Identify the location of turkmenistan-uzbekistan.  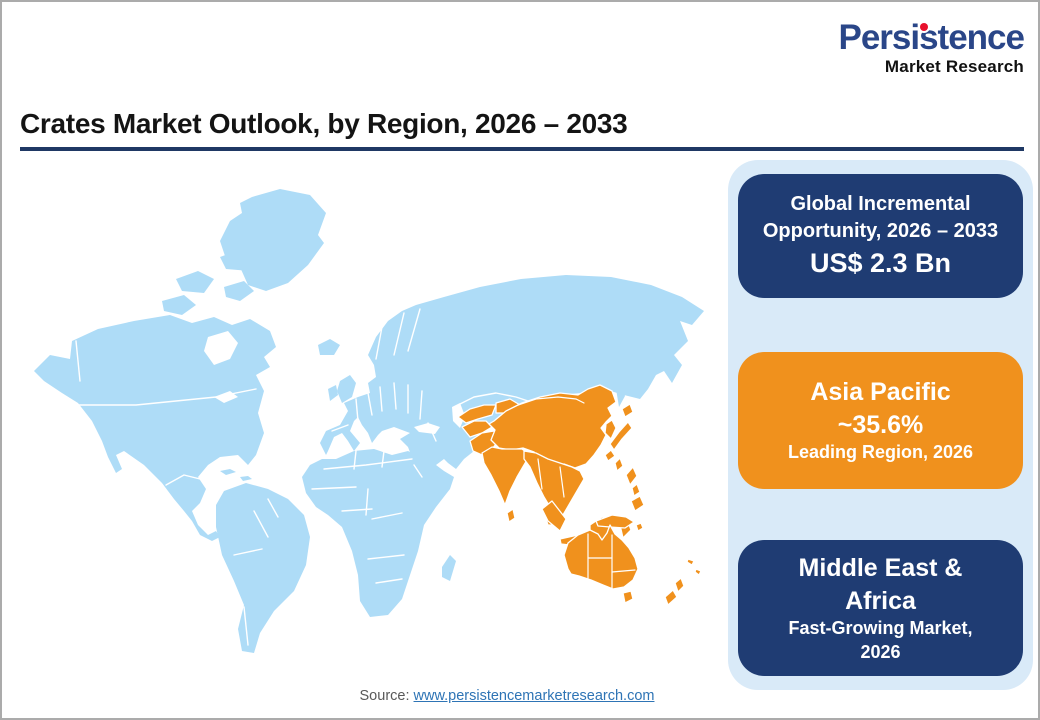
(477, 414).